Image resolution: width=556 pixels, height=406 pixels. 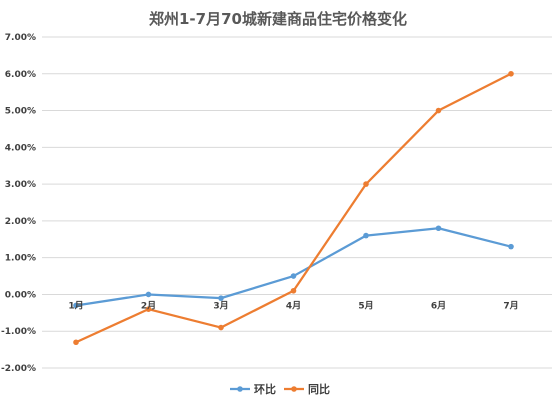 I want to click on x-tick-label: 2月, so click(x=148, y=305).